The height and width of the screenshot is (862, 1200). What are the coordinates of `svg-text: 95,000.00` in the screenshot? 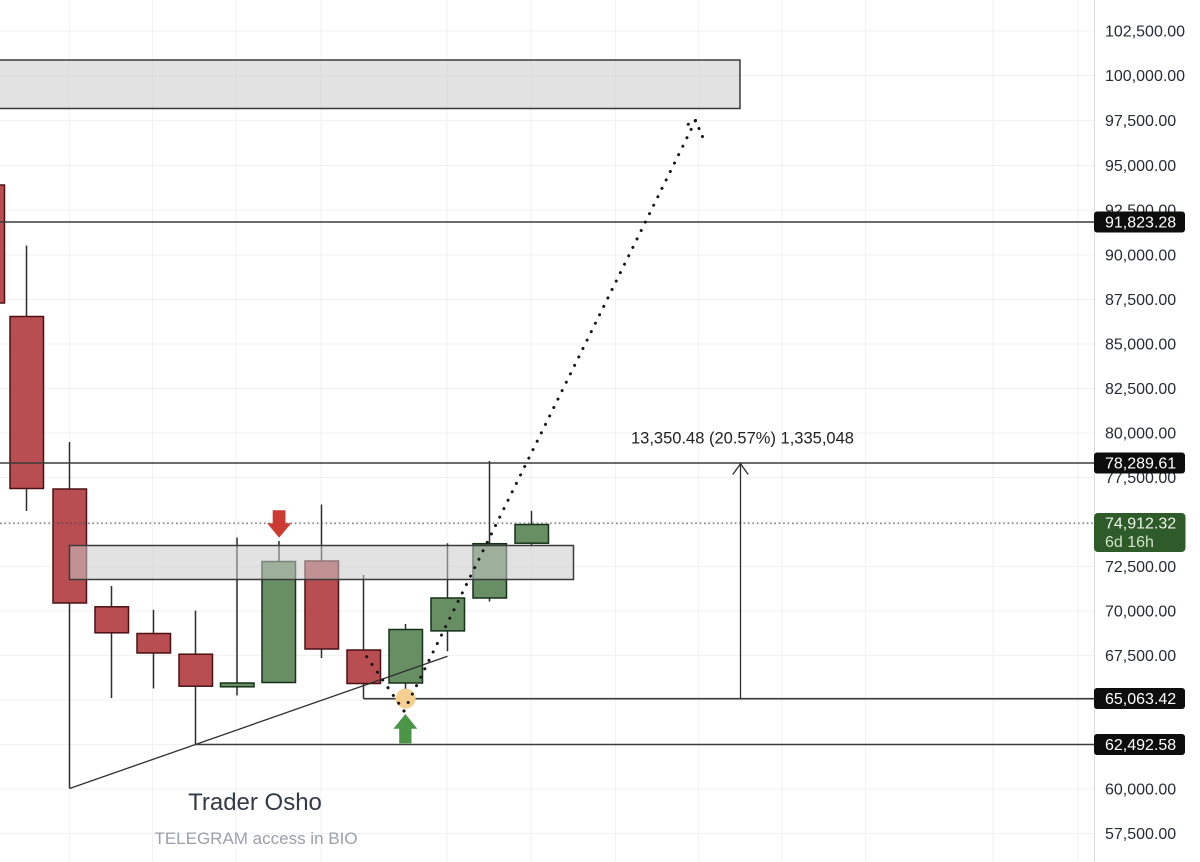 It's located at (1140, 166).